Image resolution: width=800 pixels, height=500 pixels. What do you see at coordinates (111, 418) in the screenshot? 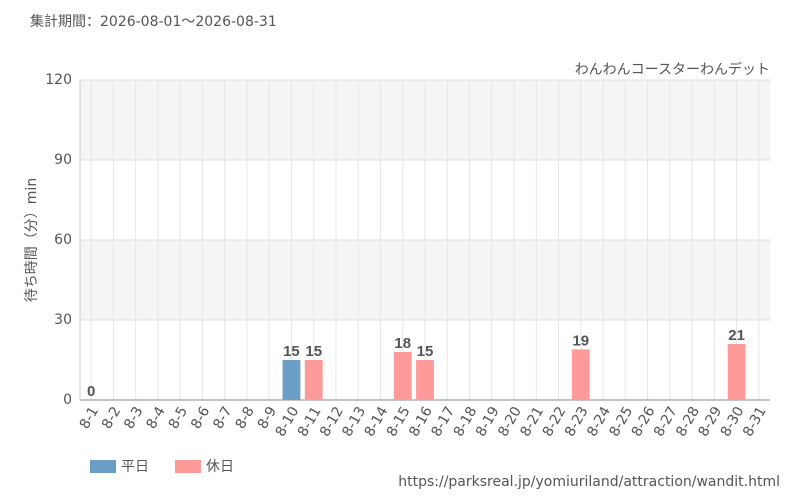
I see `x-tick-label: 8-2` at bounding box center [111, 418].